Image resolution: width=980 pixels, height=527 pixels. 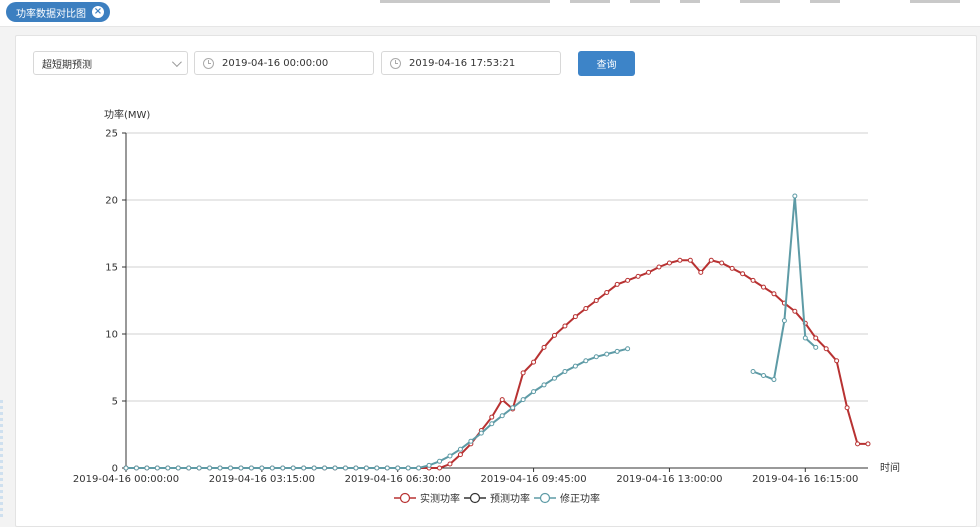 What do you see at coordinates (111, 268) in the screenshot?
I see `y-tick-label: 15` at bounding box center [111, 268].